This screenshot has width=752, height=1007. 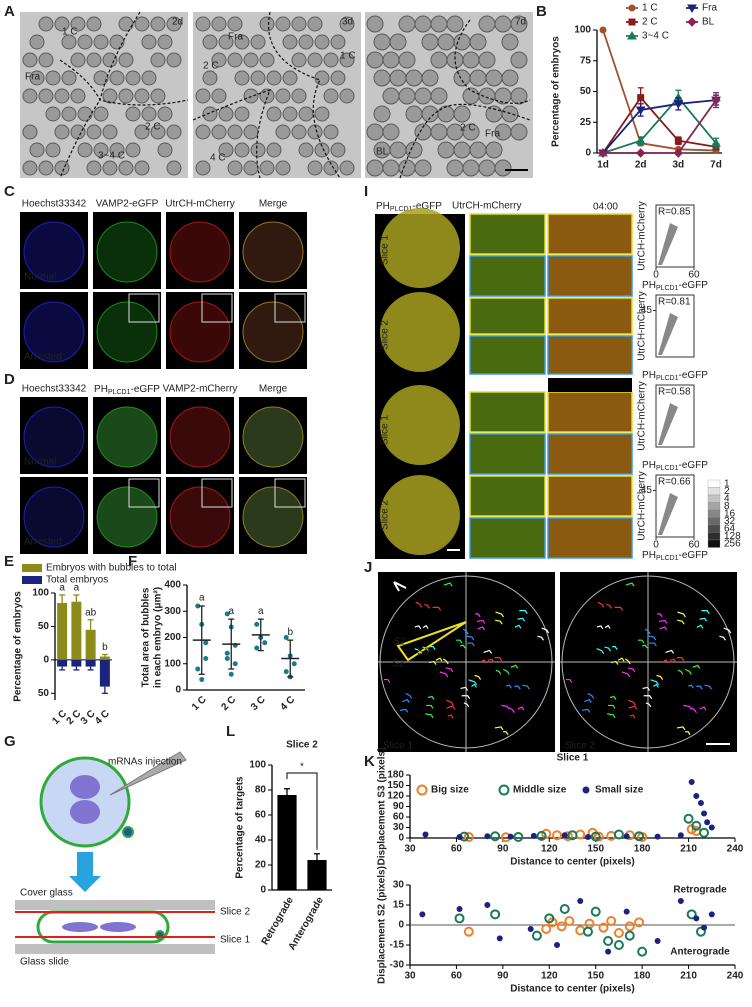 I want to click on chart-title: Slice 2, so click(x=302, y=745).